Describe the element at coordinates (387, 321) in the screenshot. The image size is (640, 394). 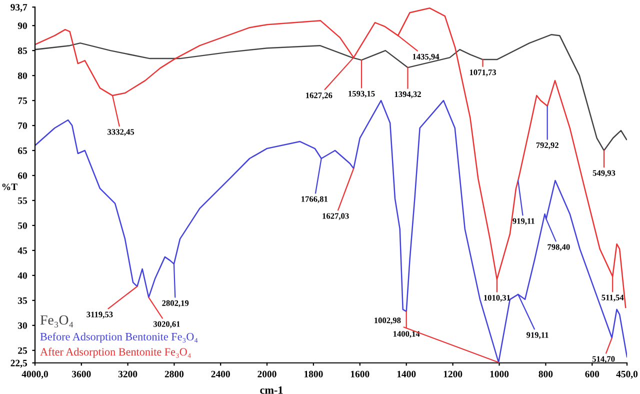
I see `annotation: 1002,98` at that location.